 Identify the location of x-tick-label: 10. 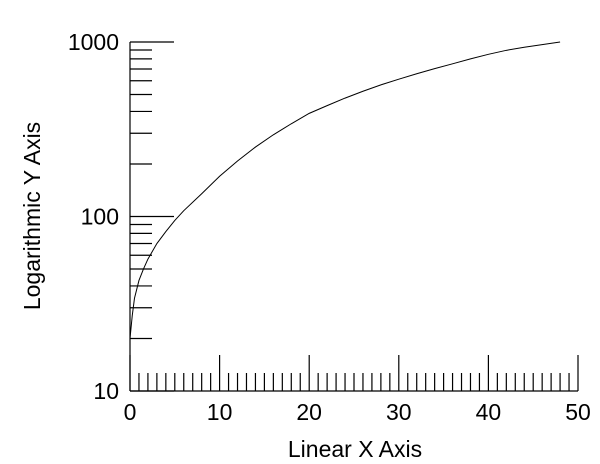
(220, 412).